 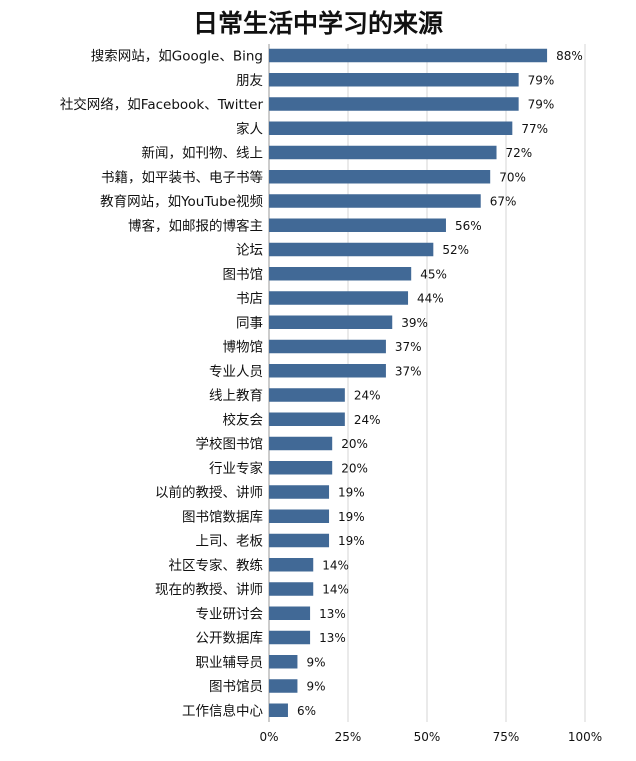 What do you see at coordinates (468, 226) in the screenshot?
I see `data-label: 56%` at bounding box center [468, 226].